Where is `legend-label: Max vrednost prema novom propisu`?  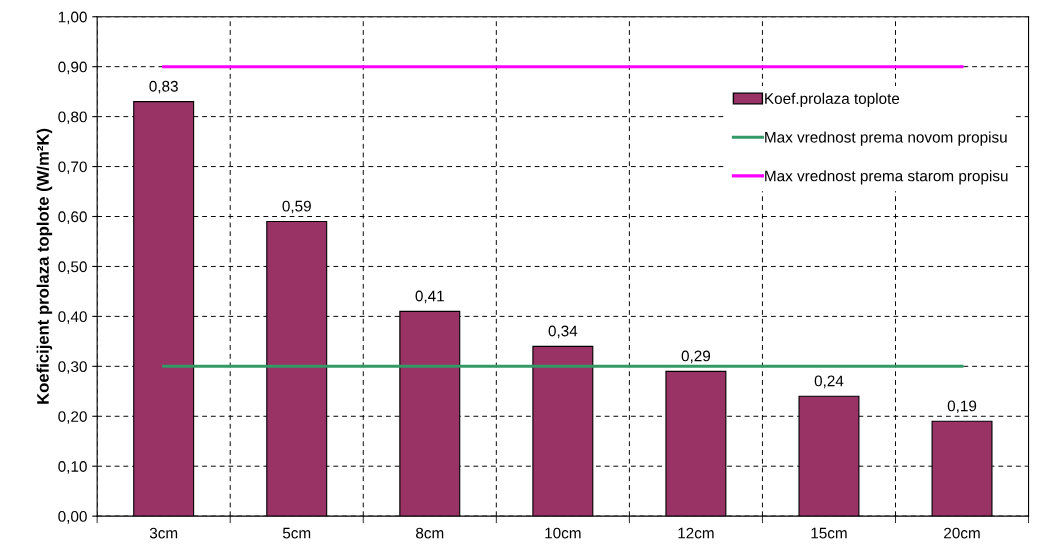
legend-label: Max vrednost prema novom propisu is located at coordinates (886, 138).